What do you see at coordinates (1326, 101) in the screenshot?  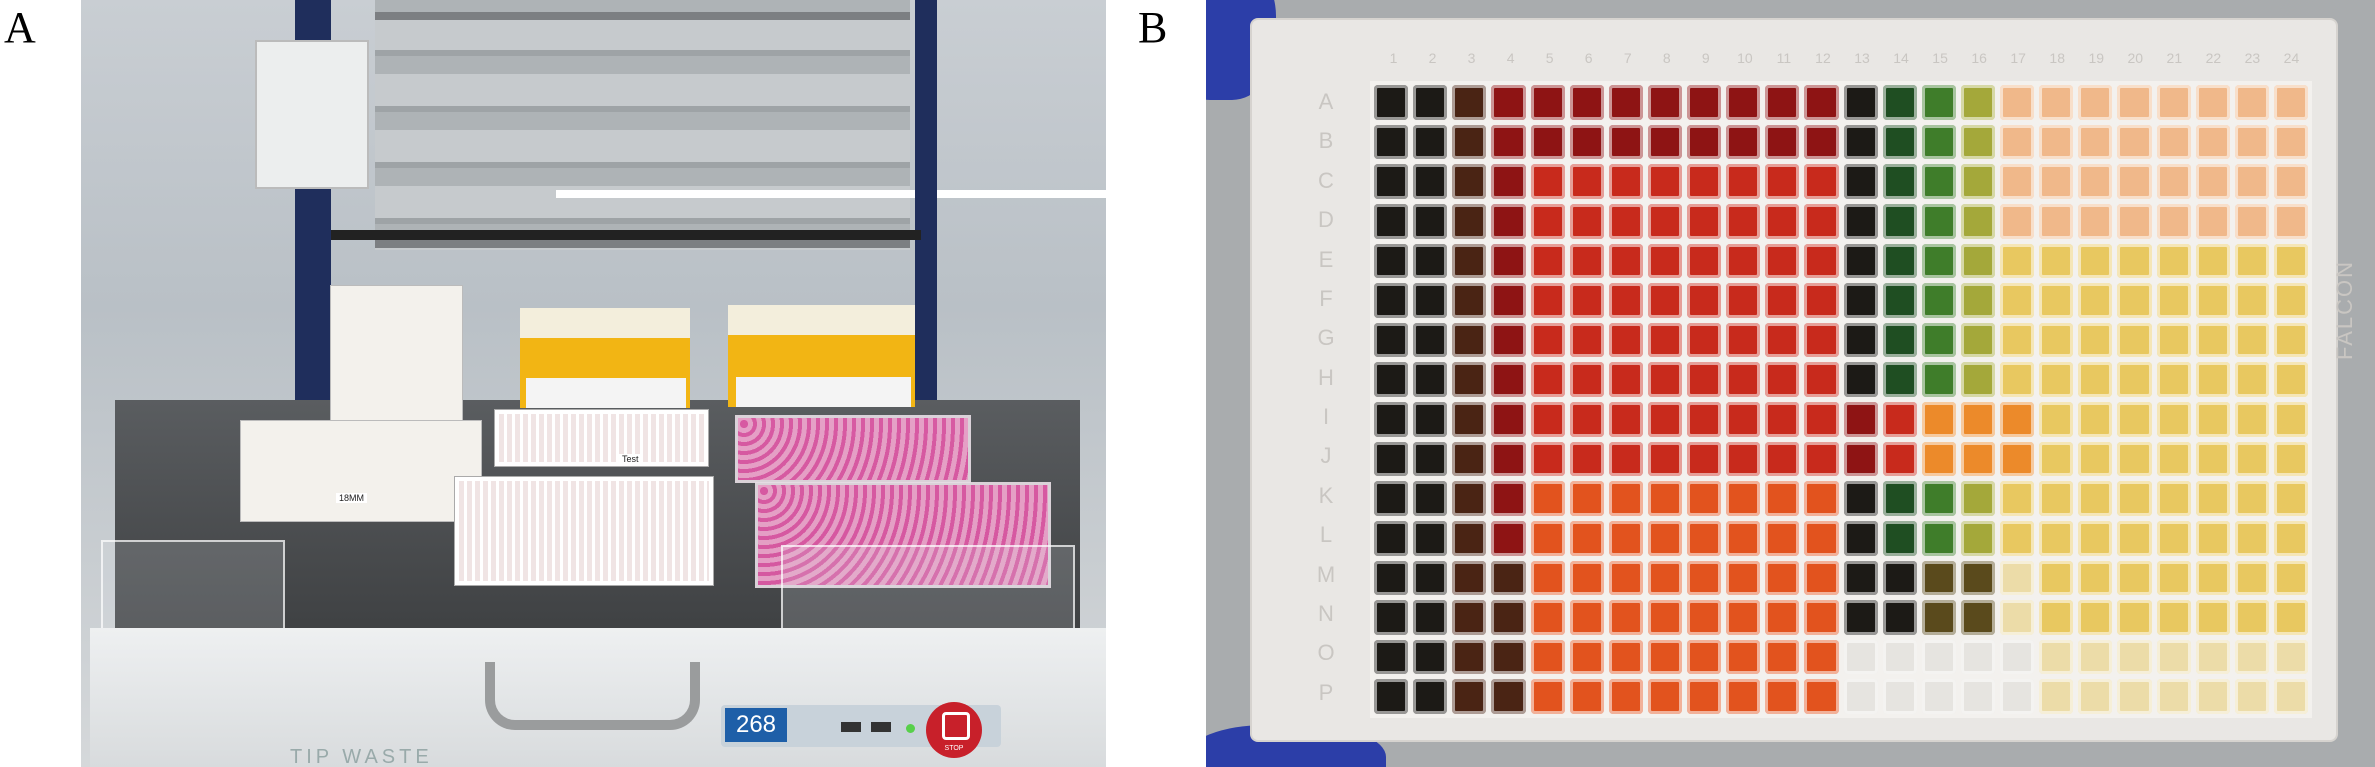 I see `row-label: A` at bounding box center [1326, 101].